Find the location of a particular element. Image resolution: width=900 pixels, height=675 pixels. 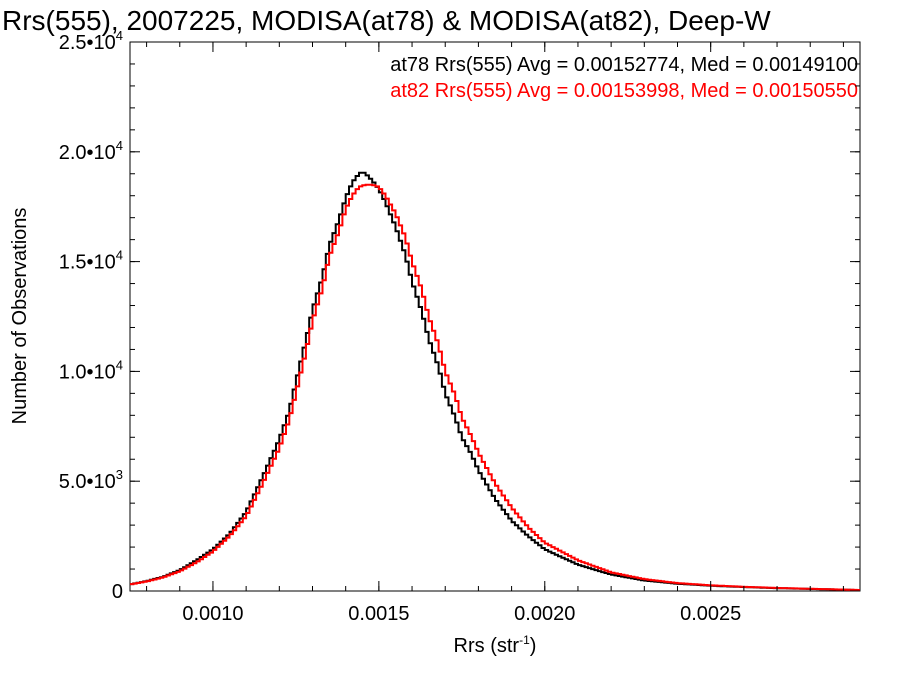

x-axis-label: Rrs (str-1) is located at coordinates (495, 645).